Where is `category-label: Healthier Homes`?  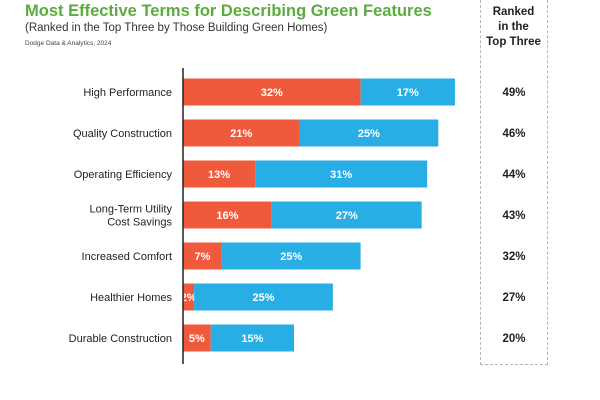 category-label: Healthier Homes is located at coordinates (131, 298).